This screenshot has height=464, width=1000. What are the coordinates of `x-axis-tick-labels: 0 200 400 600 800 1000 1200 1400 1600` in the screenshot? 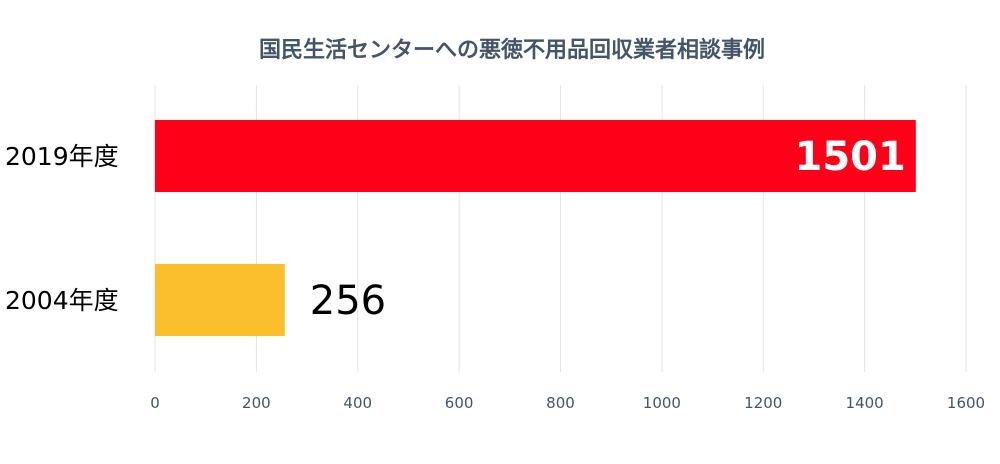 It's located at (567, 403).